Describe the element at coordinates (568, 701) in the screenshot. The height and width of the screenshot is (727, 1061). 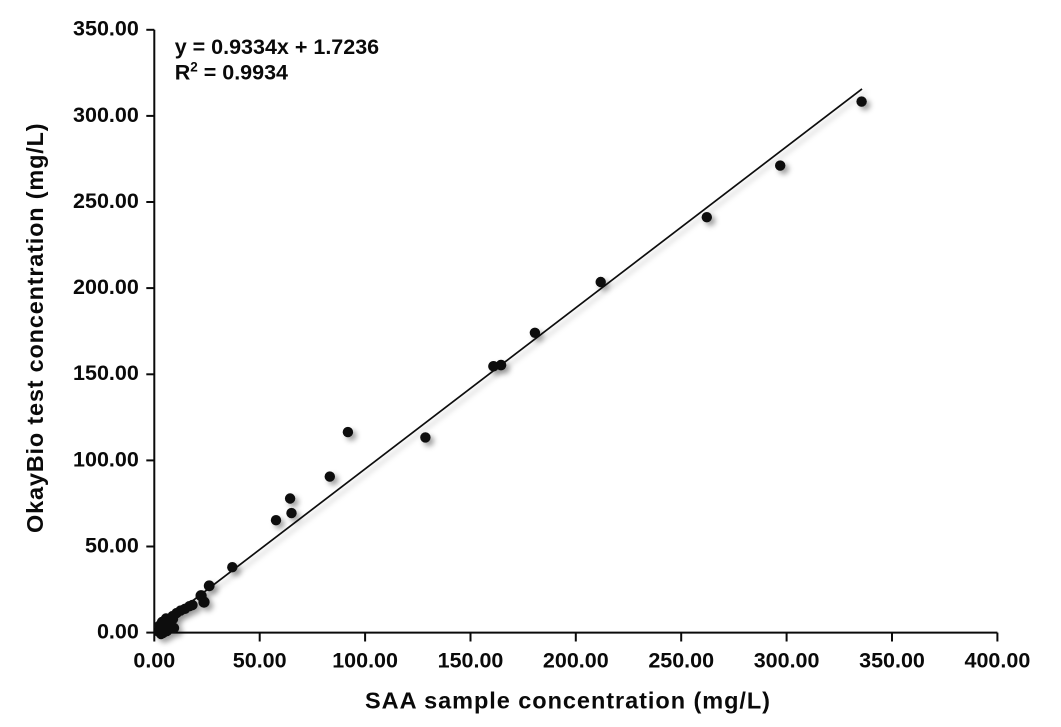
I see `svg-text:SAA sample concentration (mg/L: SAA sample concentration (mg/L)` at that location.